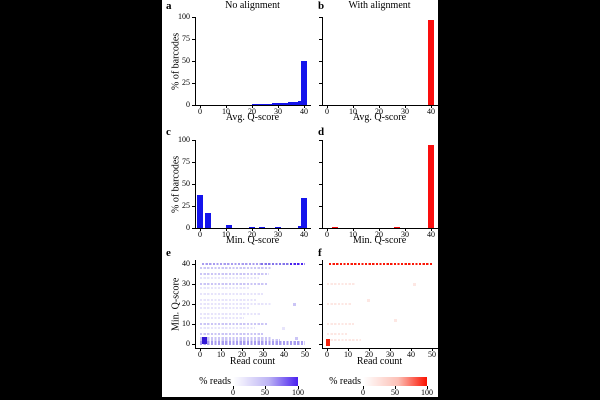  I want to click on y-tick-label: 50, so click(186, 183).